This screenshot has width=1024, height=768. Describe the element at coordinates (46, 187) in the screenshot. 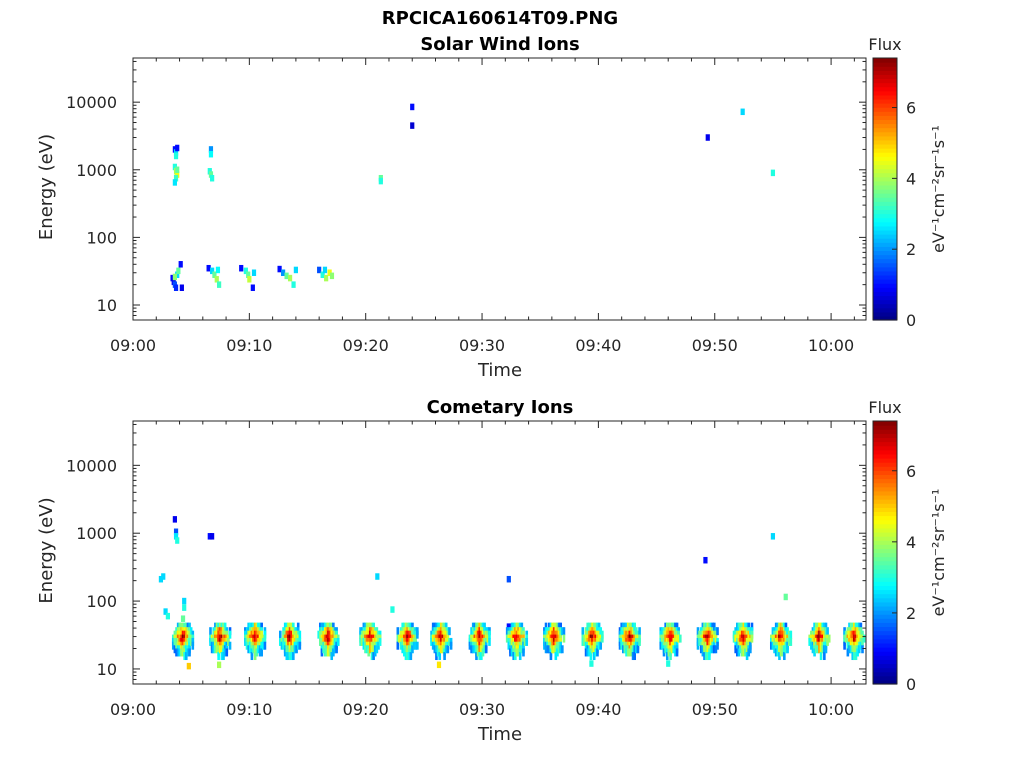

I see `y-axis-label: Energy (eV)` at that location.